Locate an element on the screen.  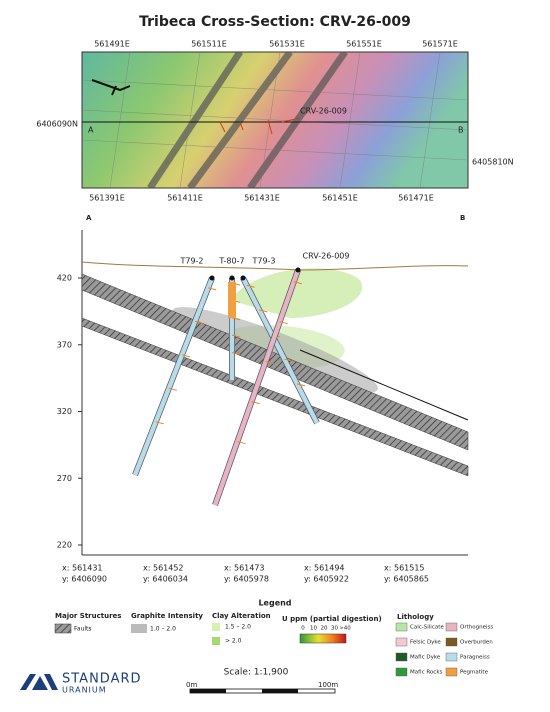
map-hole-label: CRV-26-009 is located at coordinates (323, 111).